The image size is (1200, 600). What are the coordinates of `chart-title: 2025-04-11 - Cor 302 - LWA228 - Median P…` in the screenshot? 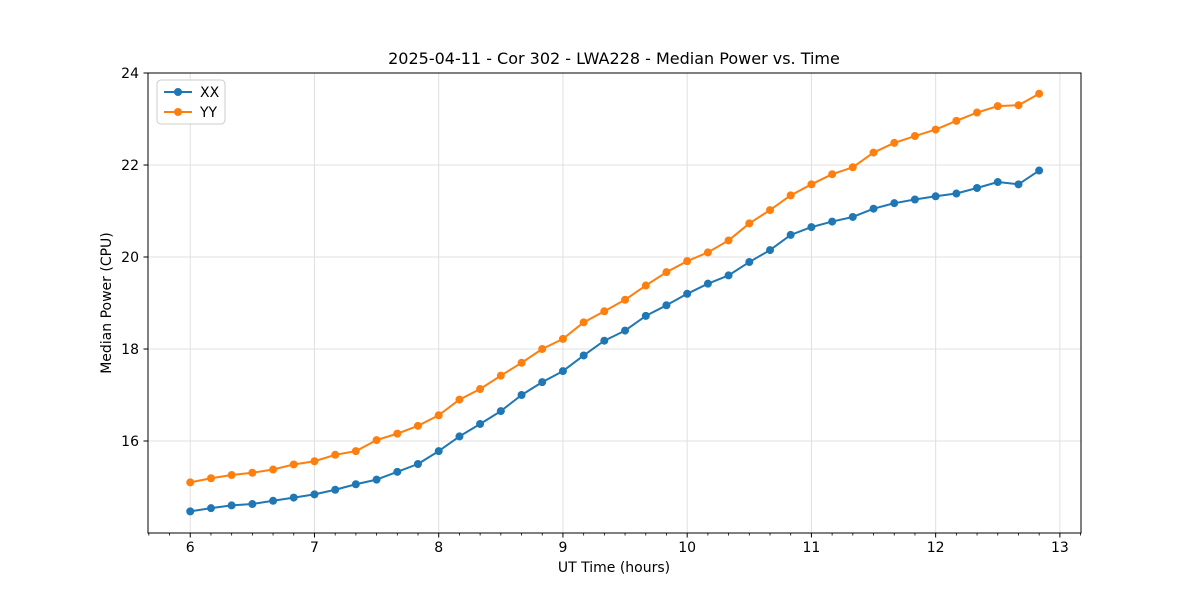 It's located at (614, 58).